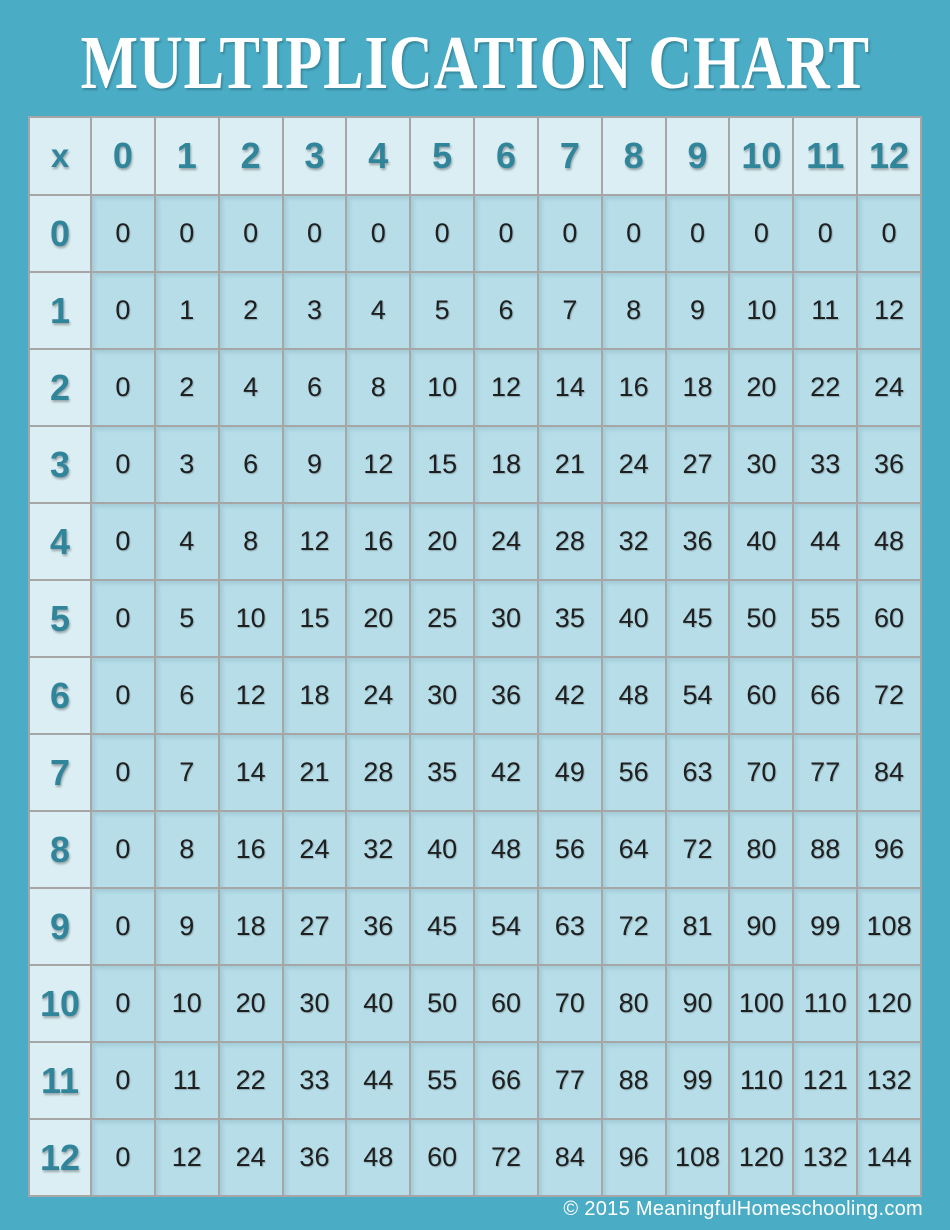 This screenshot has height=1230, width=950. Describe the element at coordinates (314, 1080) in the screenshot. I see `product-cell: 33` at that location.